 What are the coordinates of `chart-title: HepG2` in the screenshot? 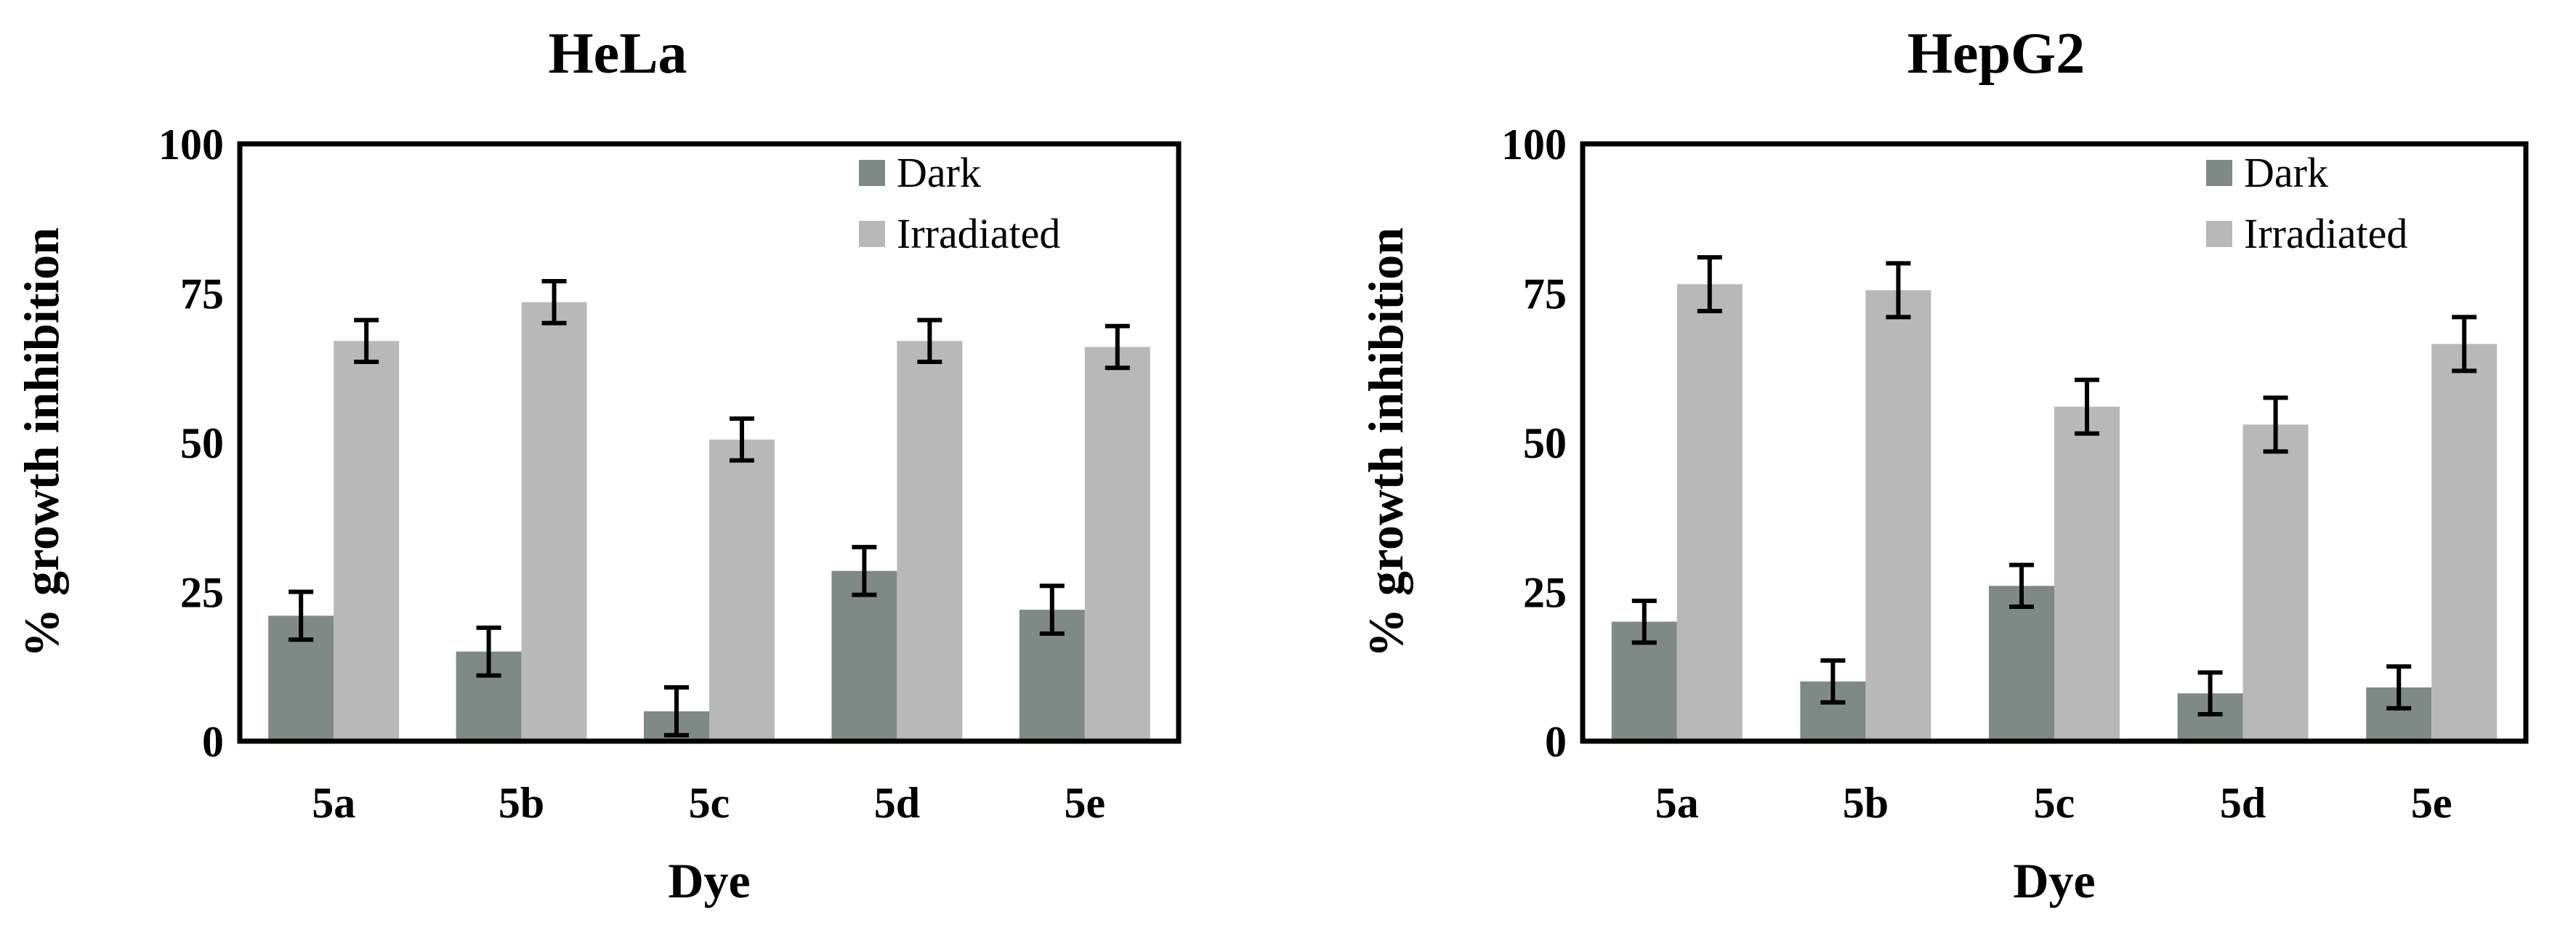 It's located at (1996, 54).